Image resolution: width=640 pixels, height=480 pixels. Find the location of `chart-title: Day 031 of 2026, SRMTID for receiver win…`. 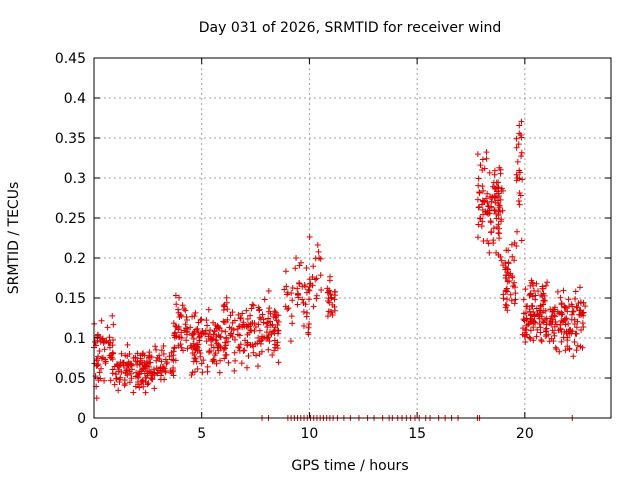

chart-title: Day 031 of 2026, SRMTID for receiver win… is located at coordinates (350, 28).